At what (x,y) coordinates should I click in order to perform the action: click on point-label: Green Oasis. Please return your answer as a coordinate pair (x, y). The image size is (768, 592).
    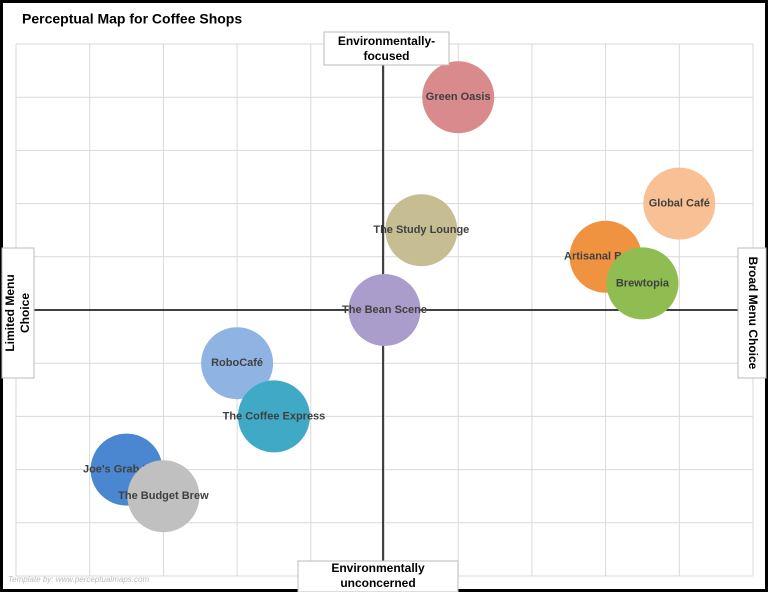
    Looking at the image, I should click on (458, 97).